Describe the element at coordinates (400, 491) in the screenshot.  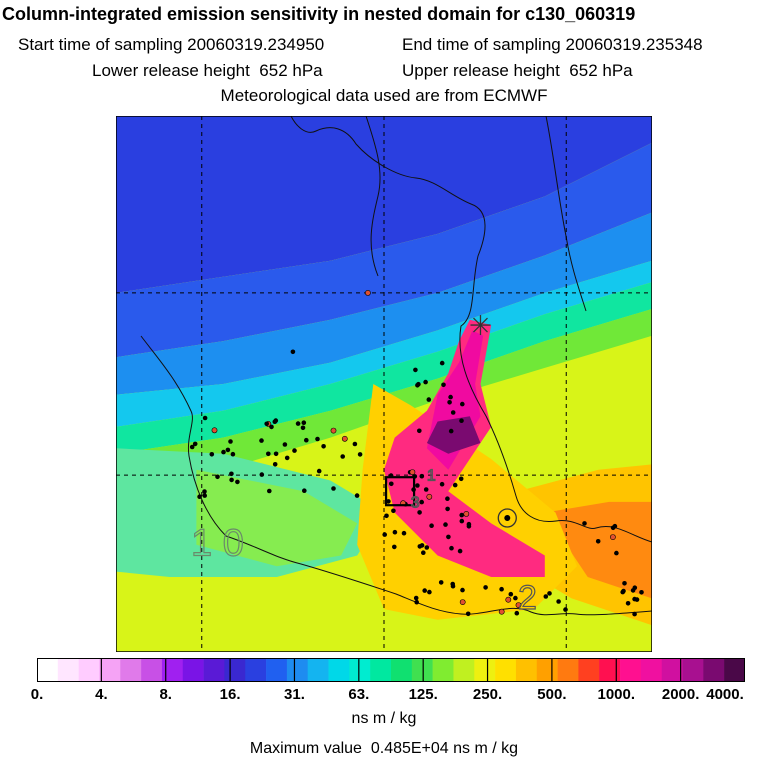
I see `source-box` at that location.